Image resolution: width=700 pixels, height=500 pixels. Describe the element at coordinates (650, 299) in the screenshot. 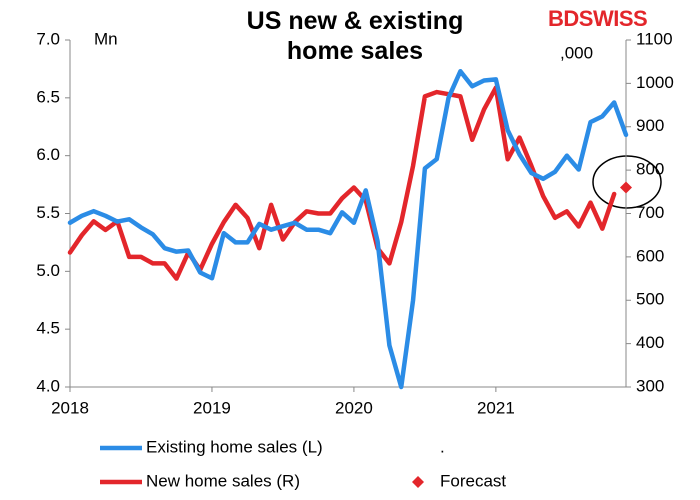

I see `y2-tick-label: 500` at that location.